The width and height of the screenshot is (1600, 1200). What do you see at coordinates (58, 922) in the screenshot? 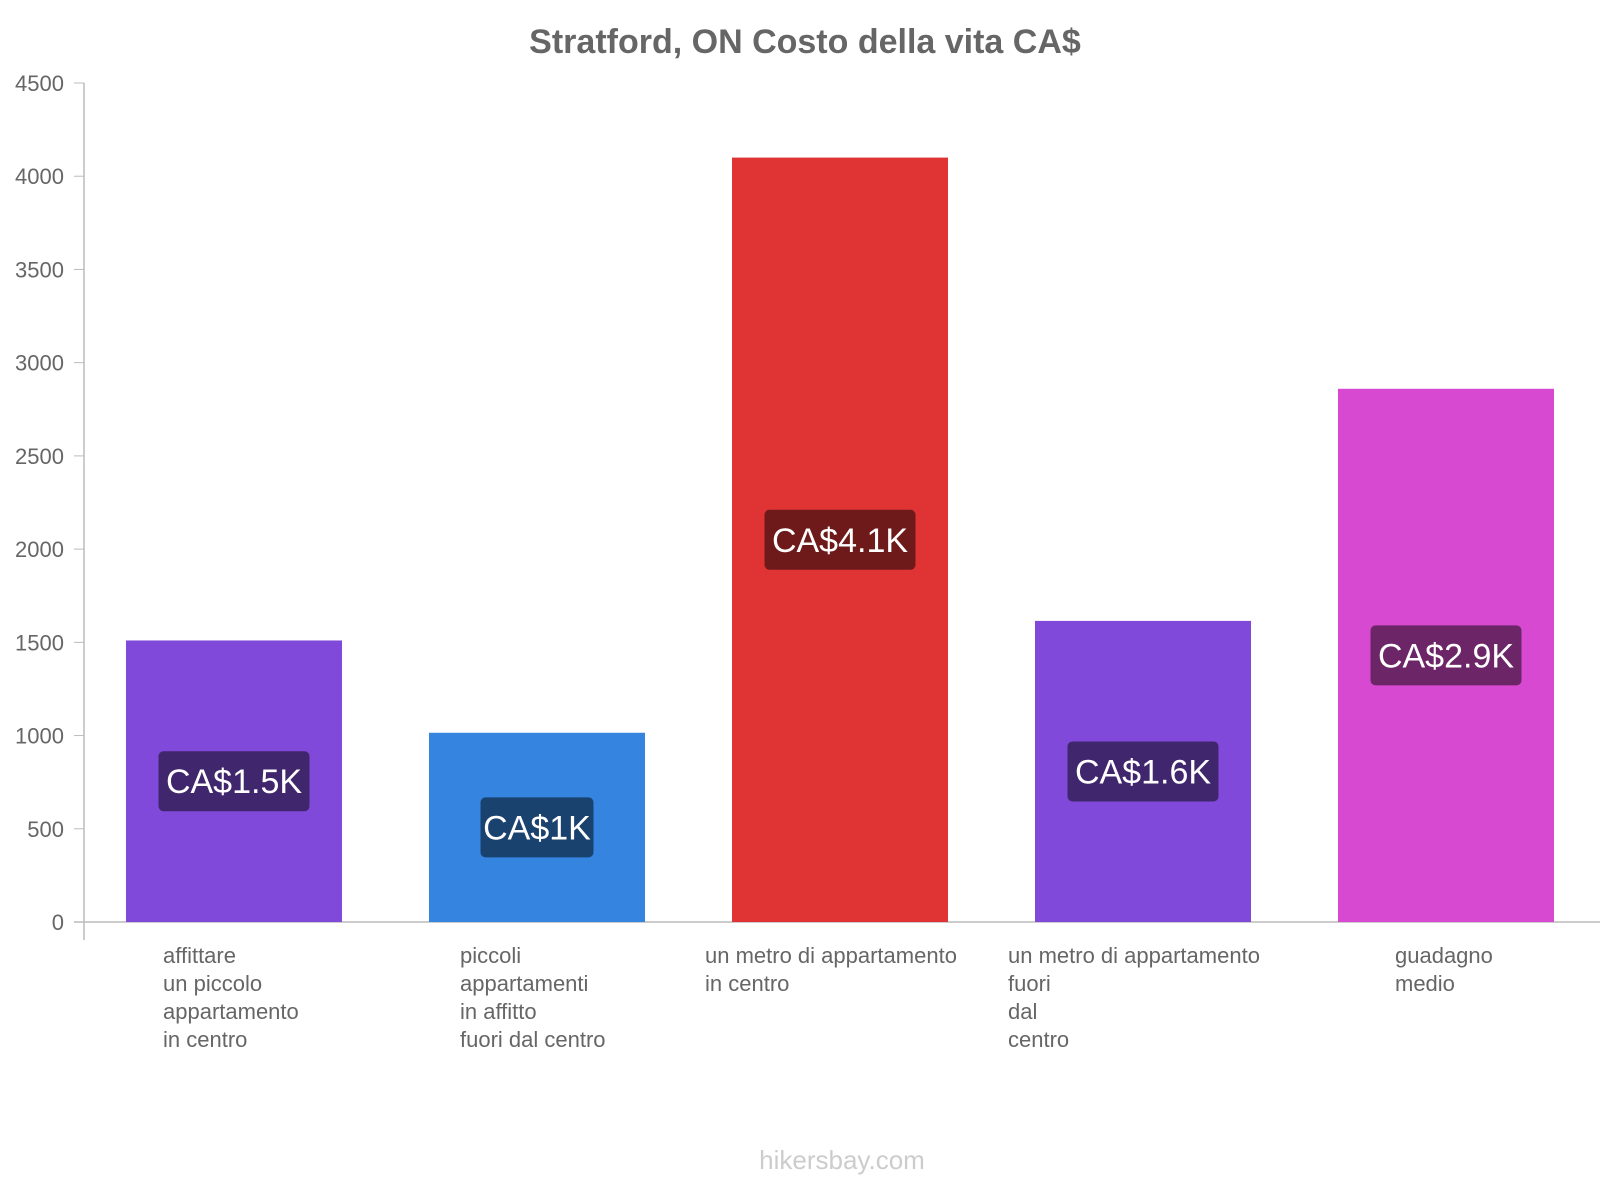
I see `y-tick-label: 0` at bounding box center [58, 922].